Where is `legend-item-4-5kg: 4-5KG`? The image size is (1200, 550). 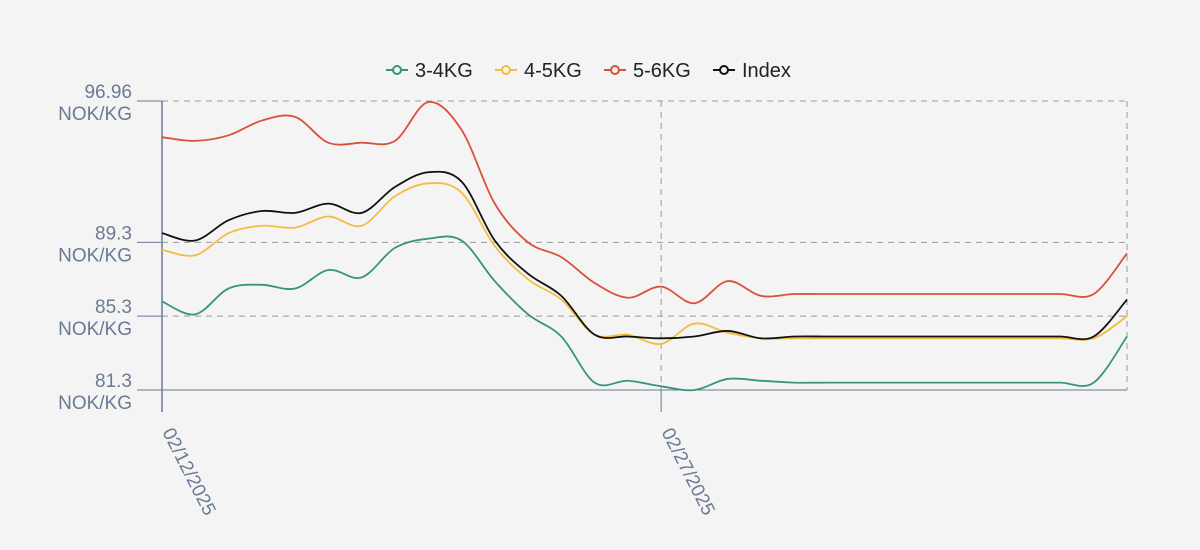
legend-item-4-5kg: 4-5KG is located at coordinates (538, 71).